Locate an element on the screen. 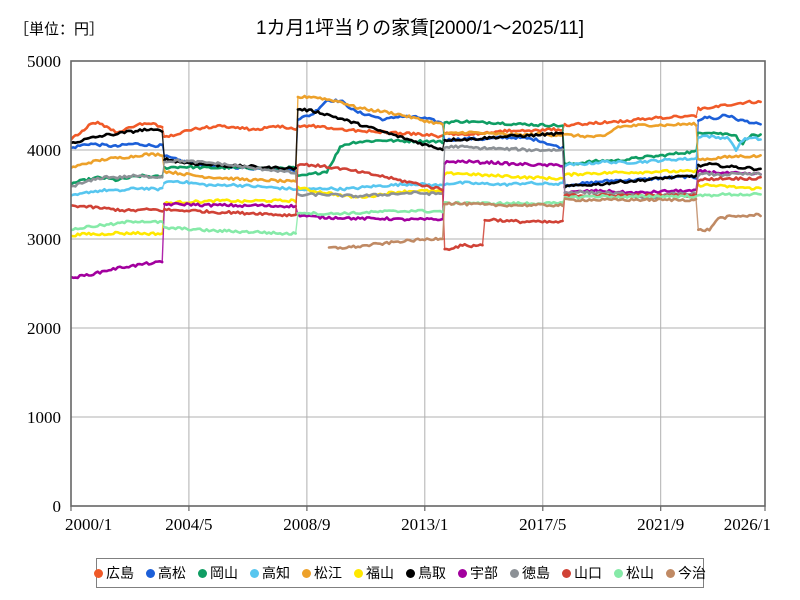 Image resolution: width=800 pixels, height=600 pixels. legend-item-福山: 福山 is located at coordinates (374, 573).